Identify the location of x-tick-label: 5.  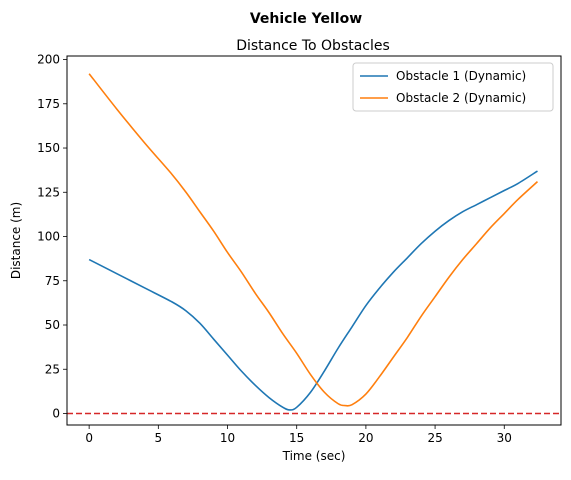
(159, 438).